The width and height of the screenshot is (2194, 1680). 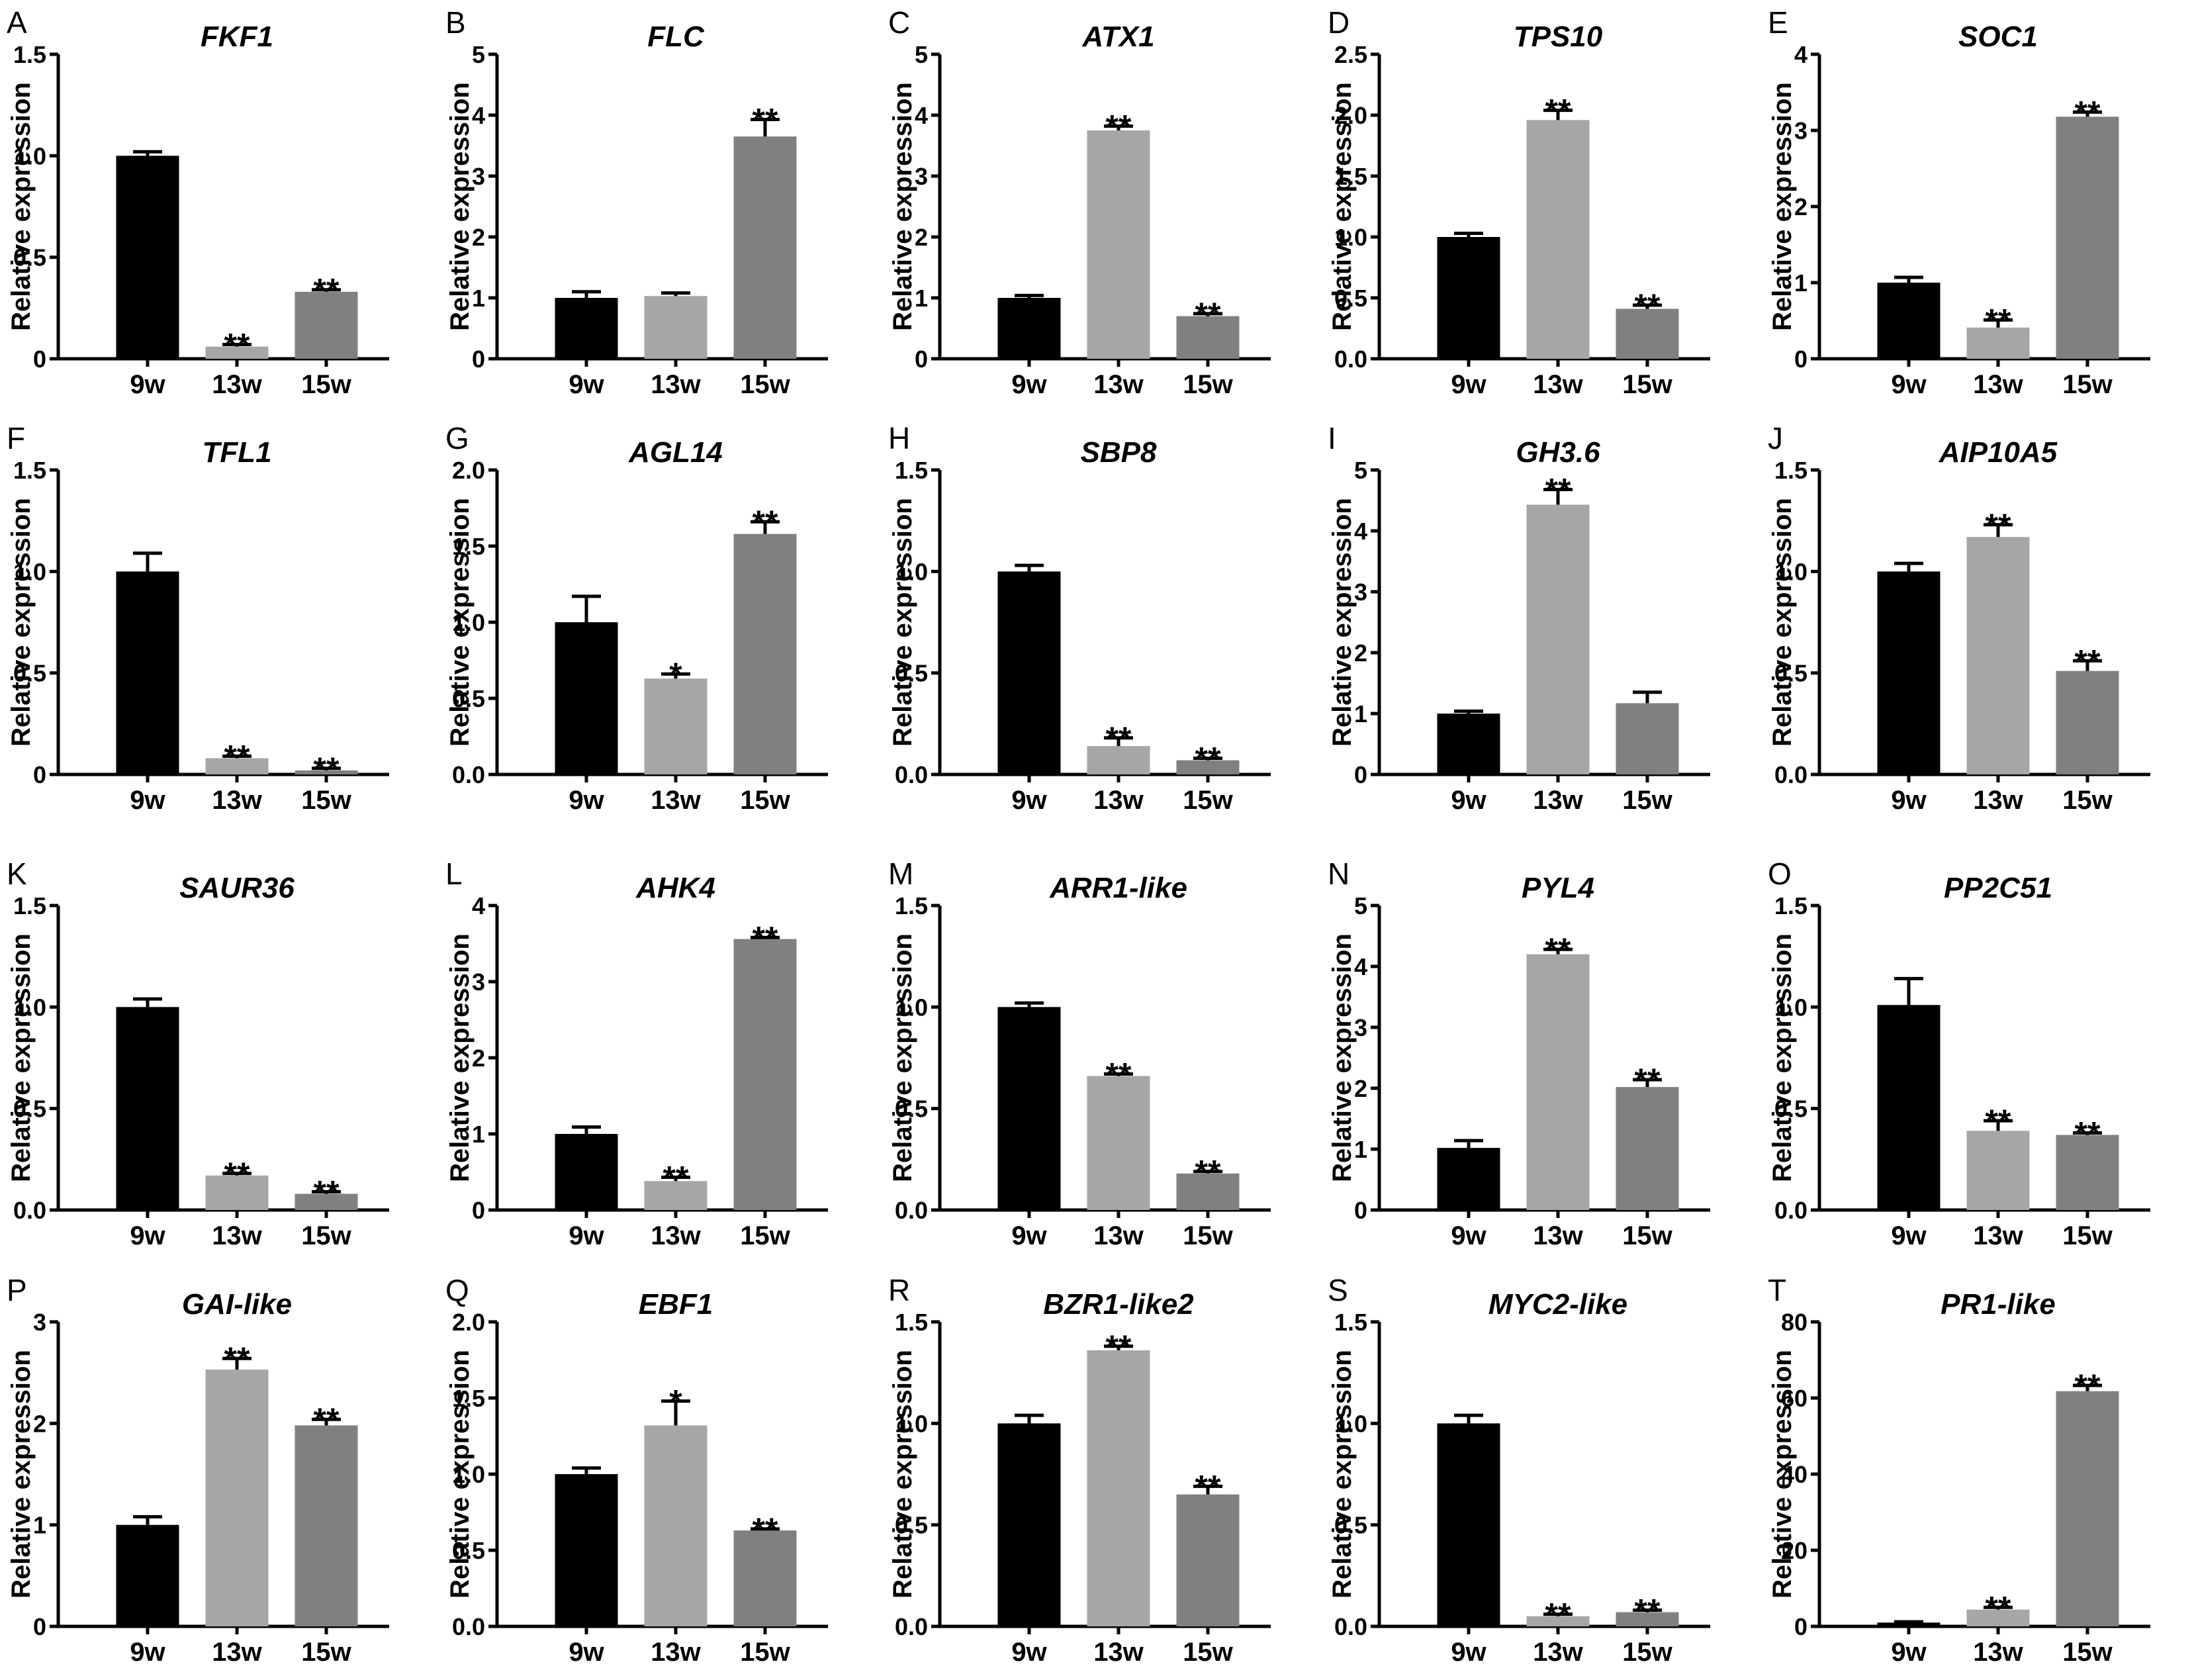 What do you see at coordinates (16, 438) in the screenshot?
I see `panel-letter: F` at bounding box center [16, 438].